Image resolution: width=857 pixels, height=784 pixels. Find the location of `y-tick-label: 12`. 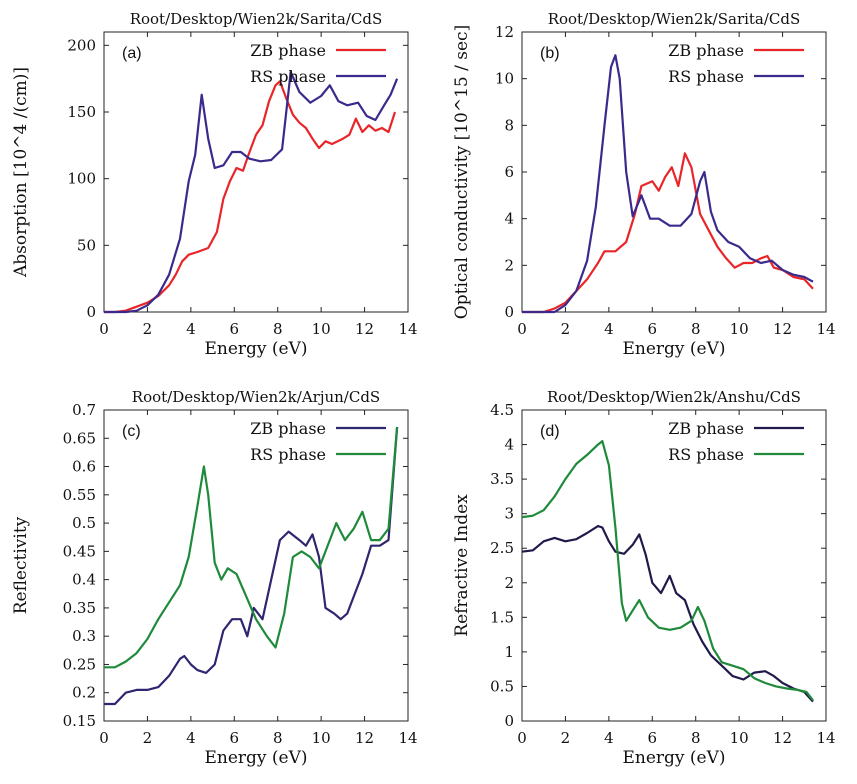

y-tick-label: 12 is located at coordinates (504, 32).